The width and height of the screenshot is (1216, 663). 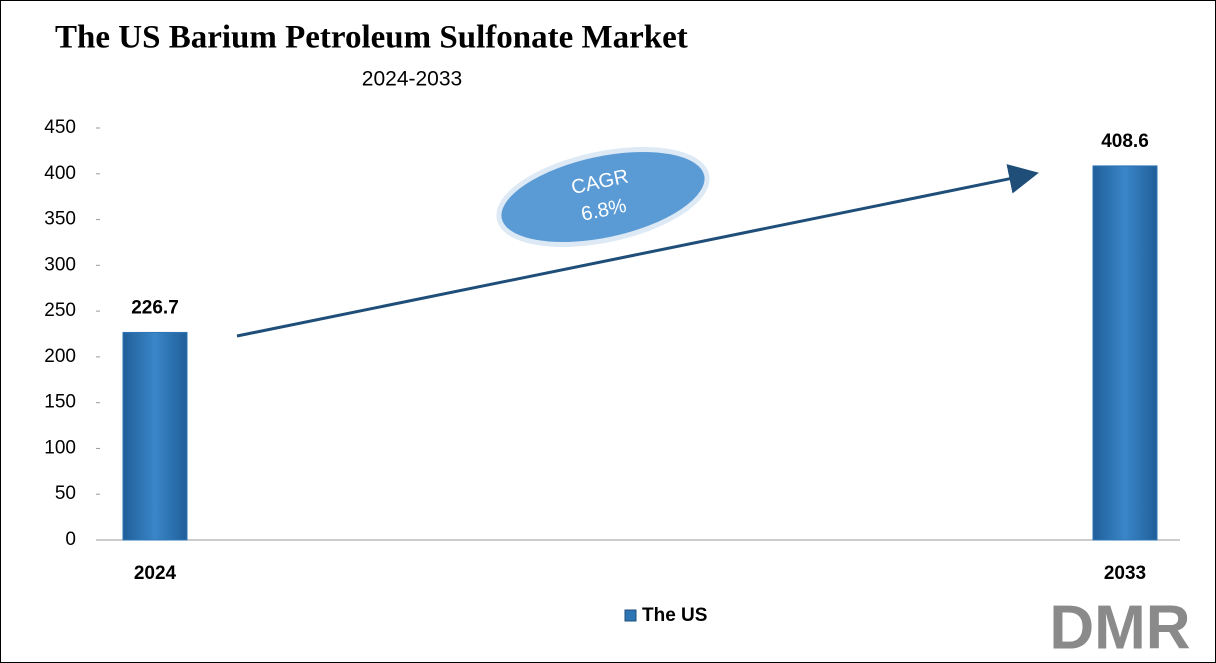 I want to click on y-tick-label: 150, so click(x=60, y=402).